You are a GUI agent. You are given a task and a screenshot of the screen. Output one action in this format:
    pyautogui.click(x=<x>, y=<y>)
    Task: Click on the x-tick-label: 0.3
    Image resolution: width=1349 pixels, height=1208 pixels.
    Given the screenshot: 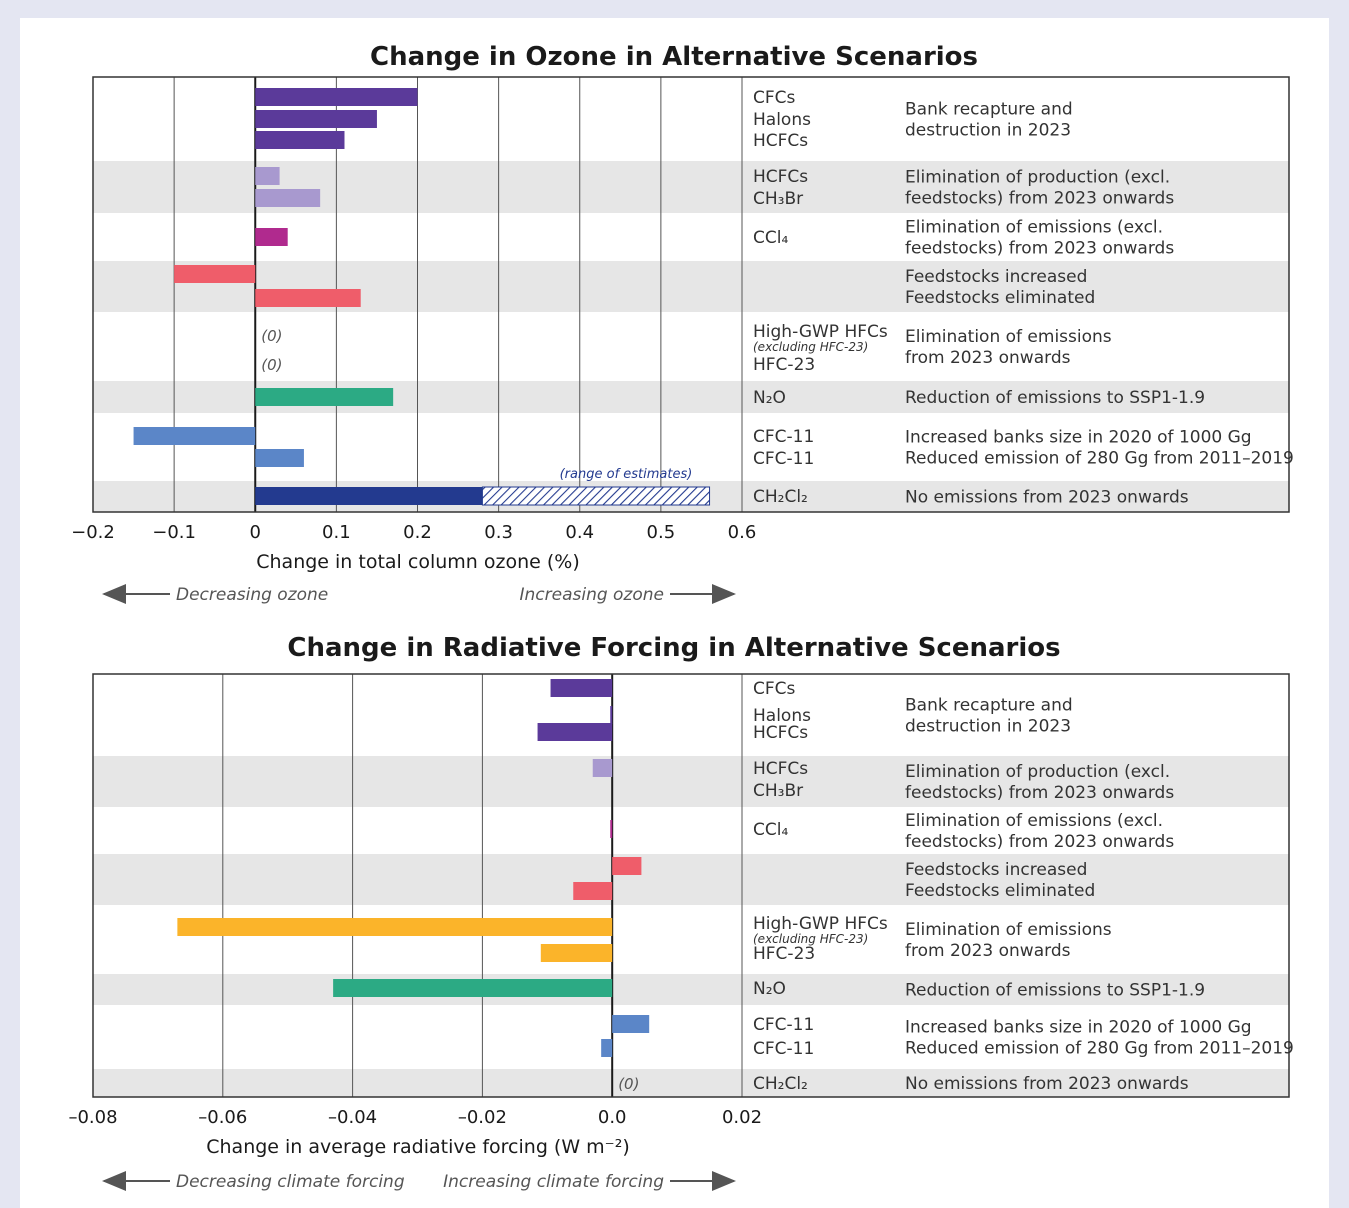 What is the action you would take?
    pyautogui.click(x=498, y=532)
    